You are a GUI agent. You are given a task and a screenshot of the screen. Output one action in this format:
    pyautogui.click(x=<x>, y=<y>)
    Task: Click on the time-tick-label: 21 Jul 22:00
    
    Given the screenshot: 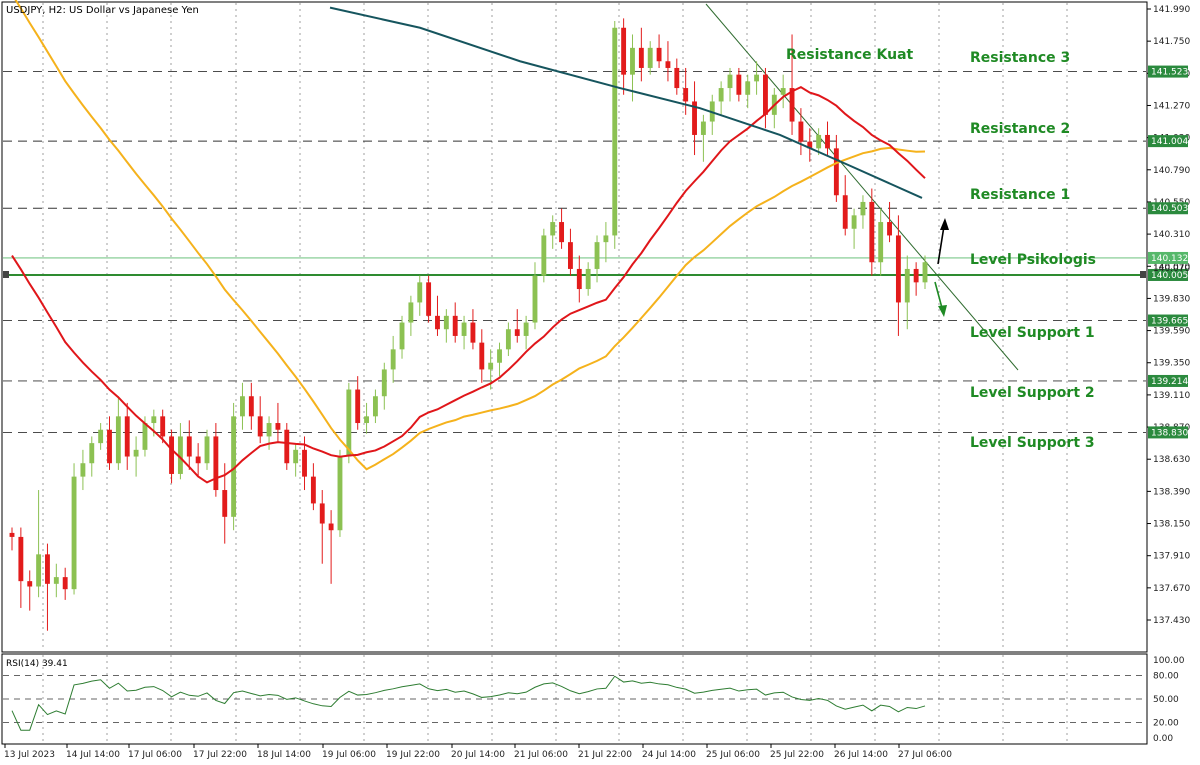 What is the action you would take?
    pyautogui.click(x=605, y=755)
    